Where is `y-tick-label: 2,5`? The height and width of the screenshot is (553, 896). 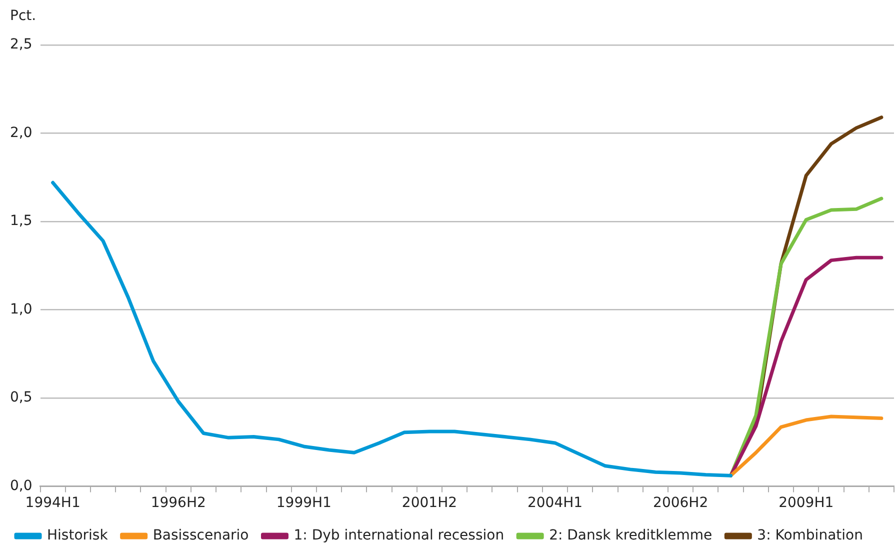 y-tick-label: 2,5 is located at coordinates (21, 44).